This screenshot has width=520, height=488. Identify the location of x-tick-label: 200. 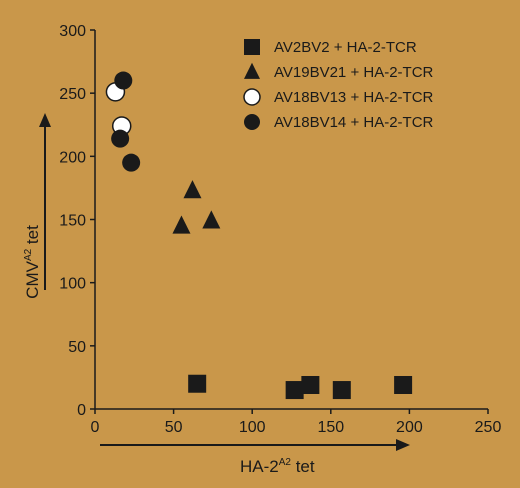
(409, 427).